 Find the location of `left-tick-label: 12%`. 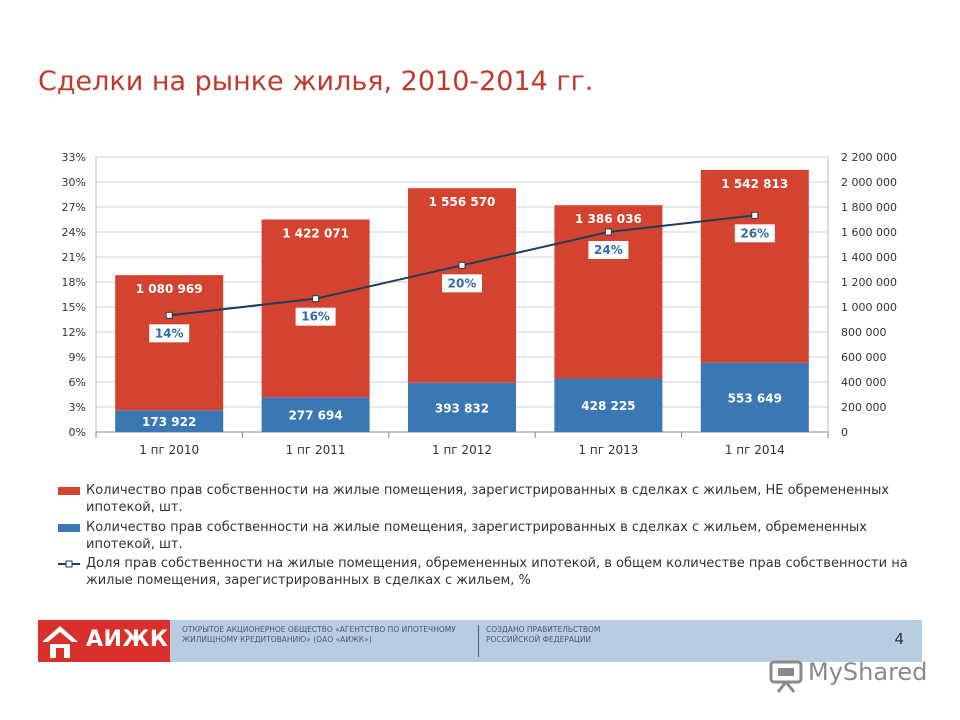

left-tick-label: 12% is located at coordinates (74, 332).